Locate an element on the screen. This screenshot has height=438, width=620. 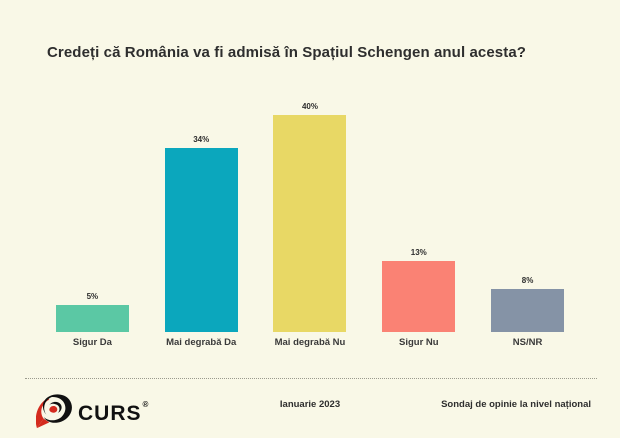
bar-category-label: Mai degrabă Da is located at coordinates (201, 342).